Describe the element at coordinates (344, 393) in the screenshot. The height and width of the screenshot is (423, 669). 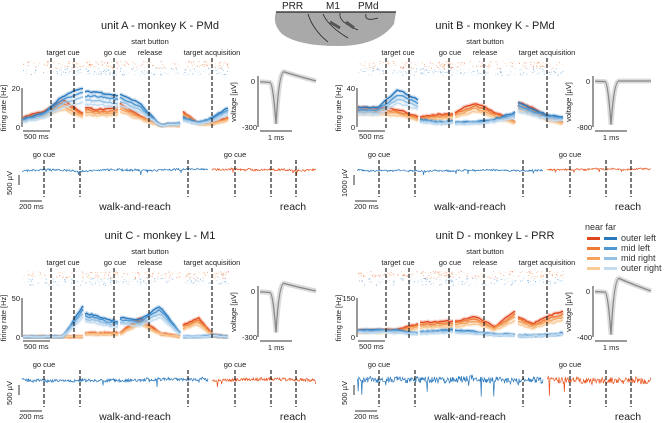
I see `lfp-amp-scale-label: 500 µV` at that location.